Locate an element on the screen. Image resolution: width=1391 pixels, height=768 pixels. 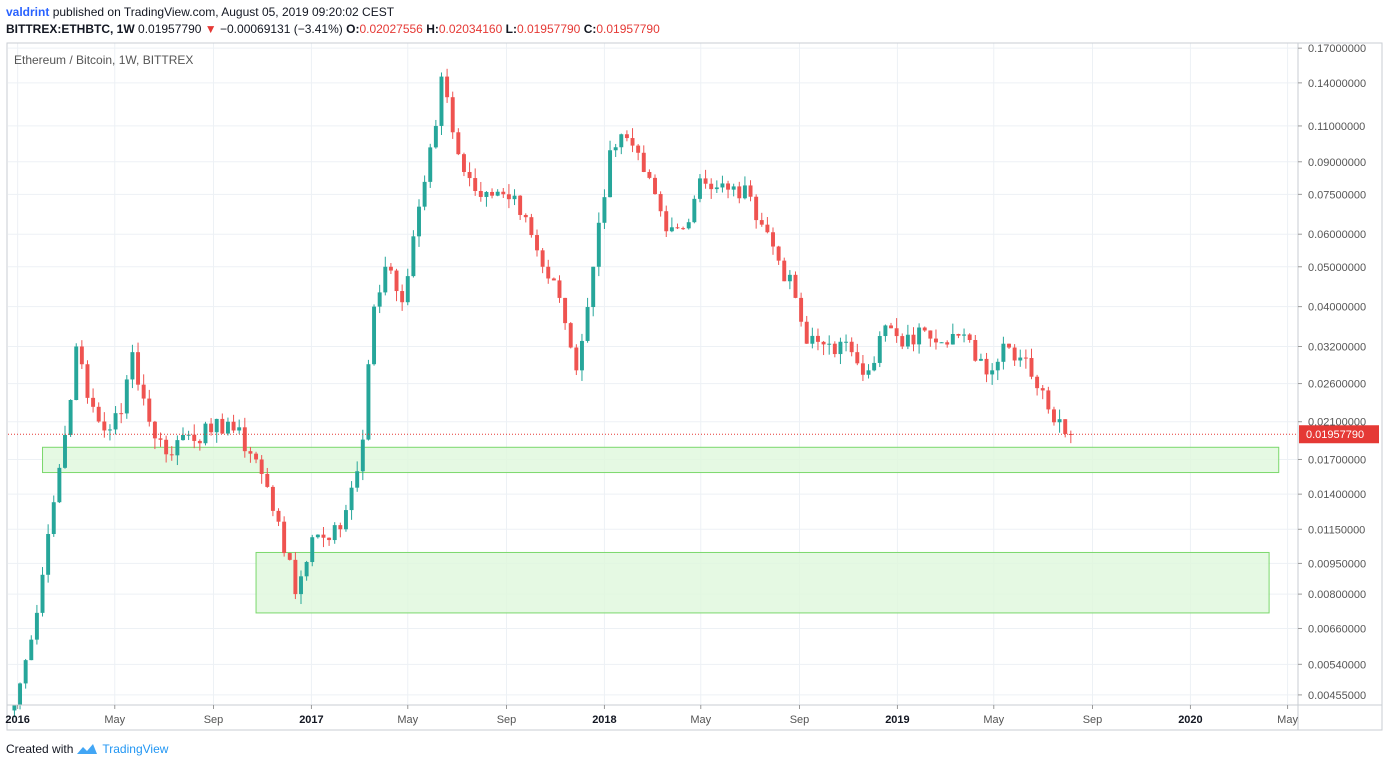
last-price-tag is located at coordinates (1339, 434).